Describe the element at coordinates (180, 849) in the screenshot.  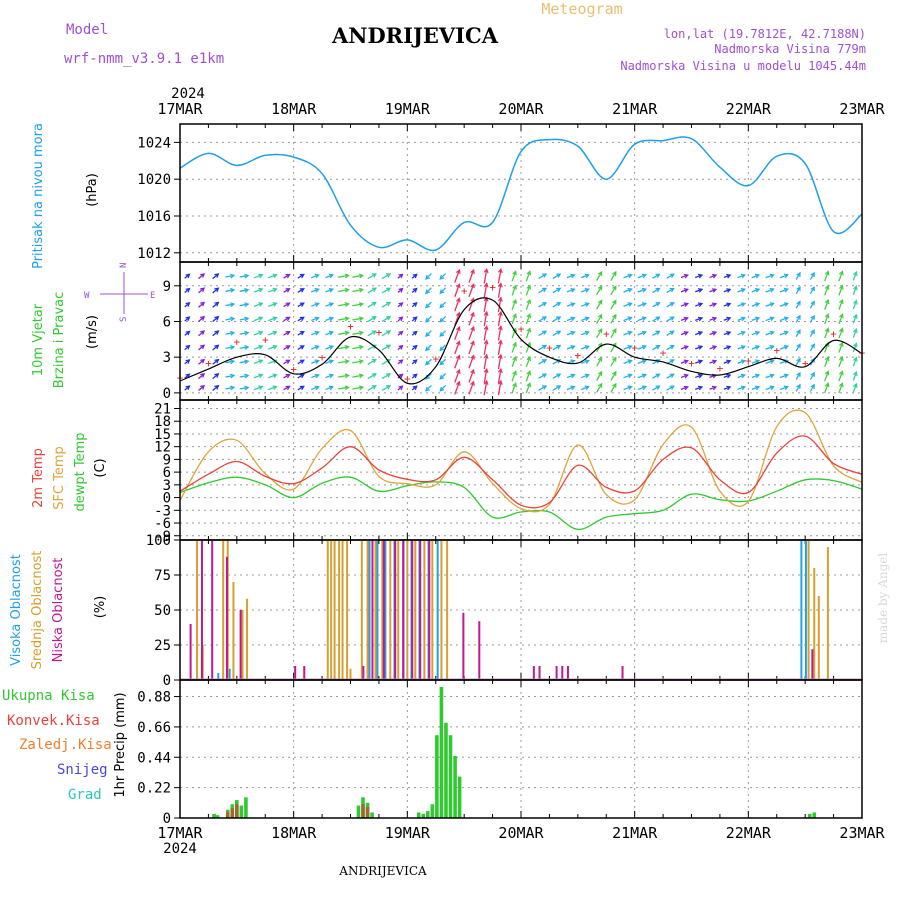
I see `year-label-bottom: 2024` at that location.